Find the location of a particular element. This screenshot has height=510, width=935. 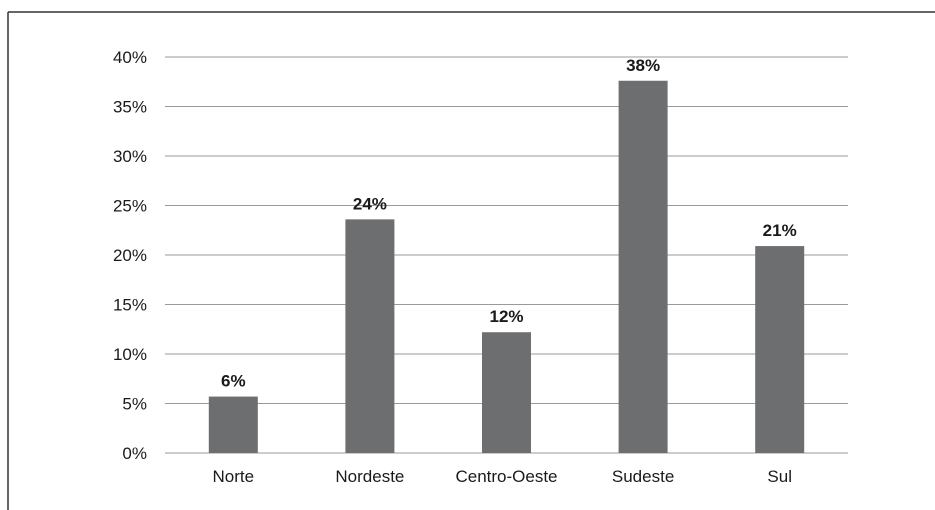

bar-sul is located at coordinates (780, 349).